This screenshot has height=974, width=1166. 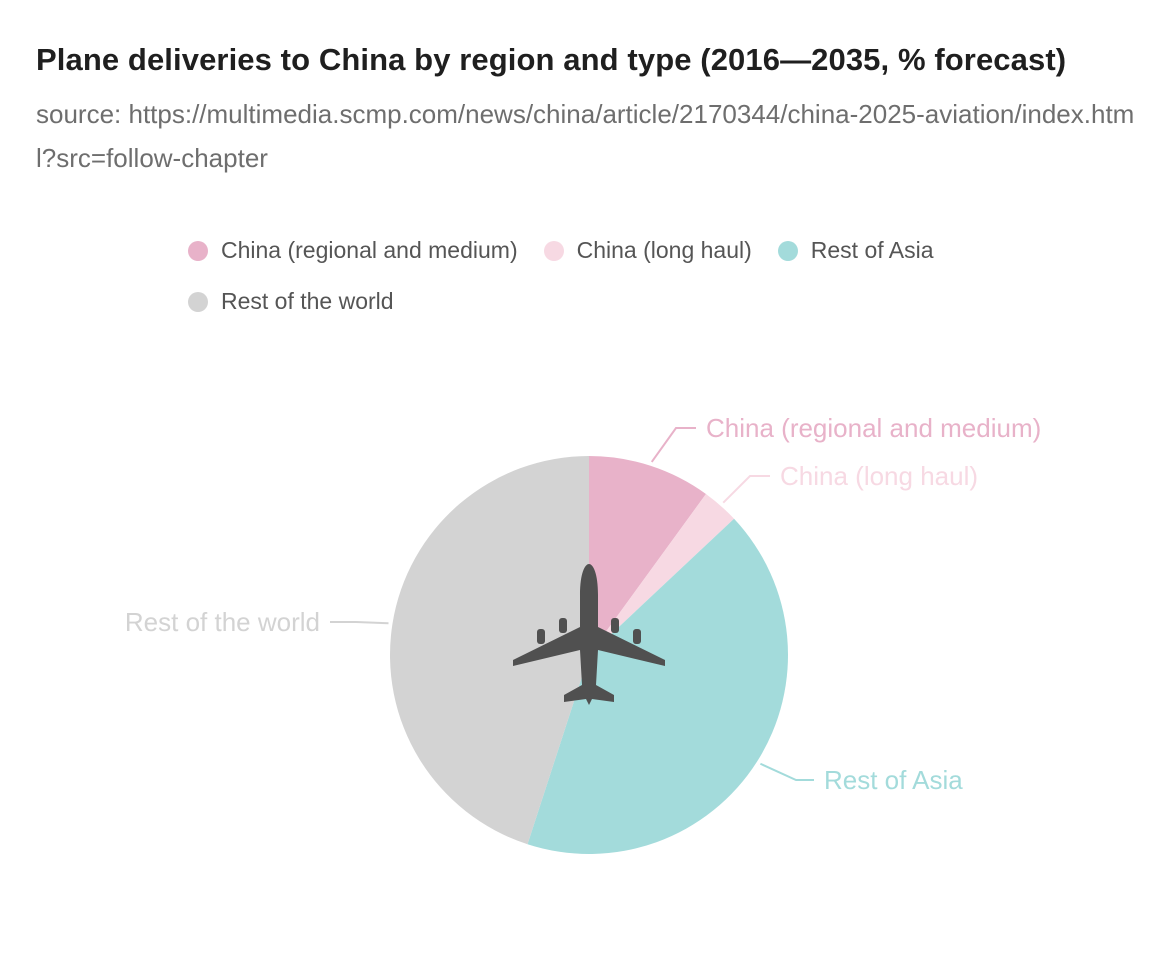 What do you see at coordinates (628, 301) in the screenshot?
I see `legend-row: Rest of the world` at bounding box center [628, 301].